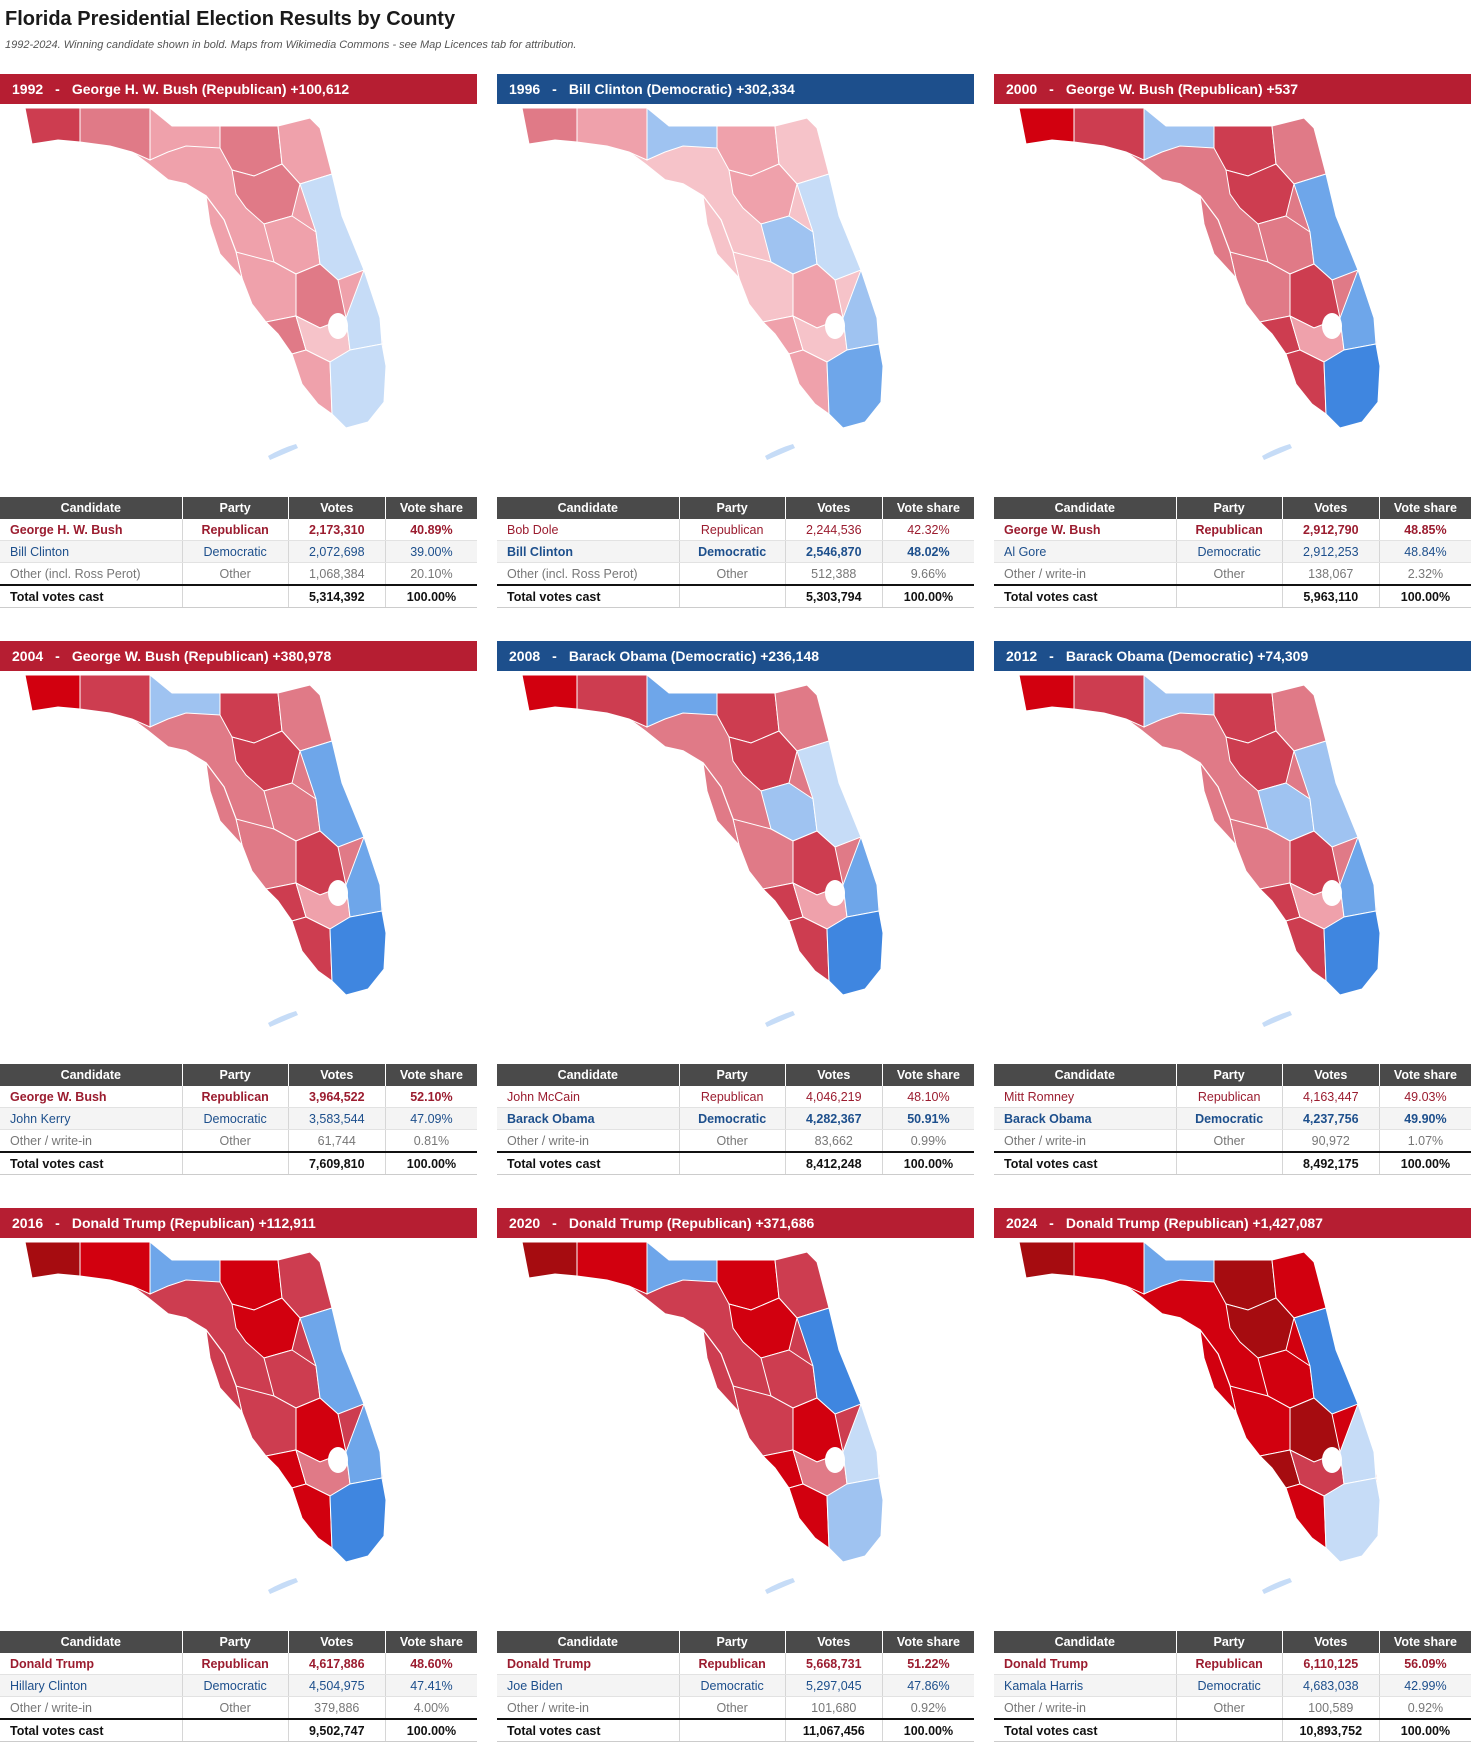  I want to click on table-row: Other / write-in Other 90,972 1.07%, so click(1232, 1141).